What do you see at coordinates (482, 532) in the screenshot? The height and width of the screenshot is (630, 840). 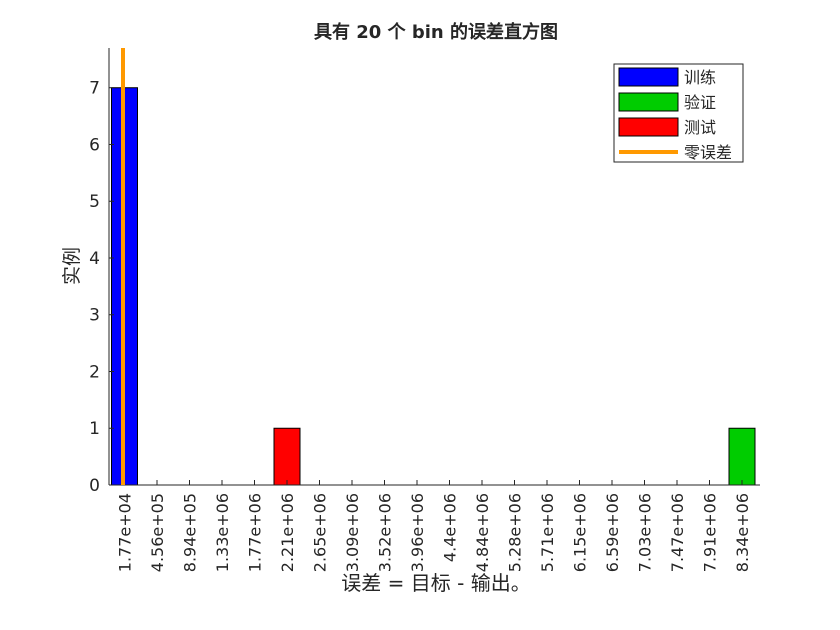 I see `x-tick-label: 4.84e+06` at bounding box center [482, 532].